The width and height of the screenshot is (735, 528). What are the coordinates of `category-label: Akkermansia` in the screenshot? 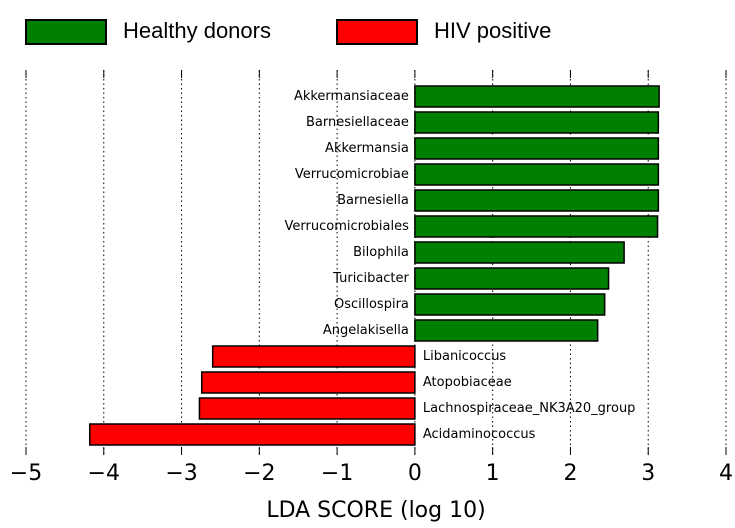 It's located at (367, 148).